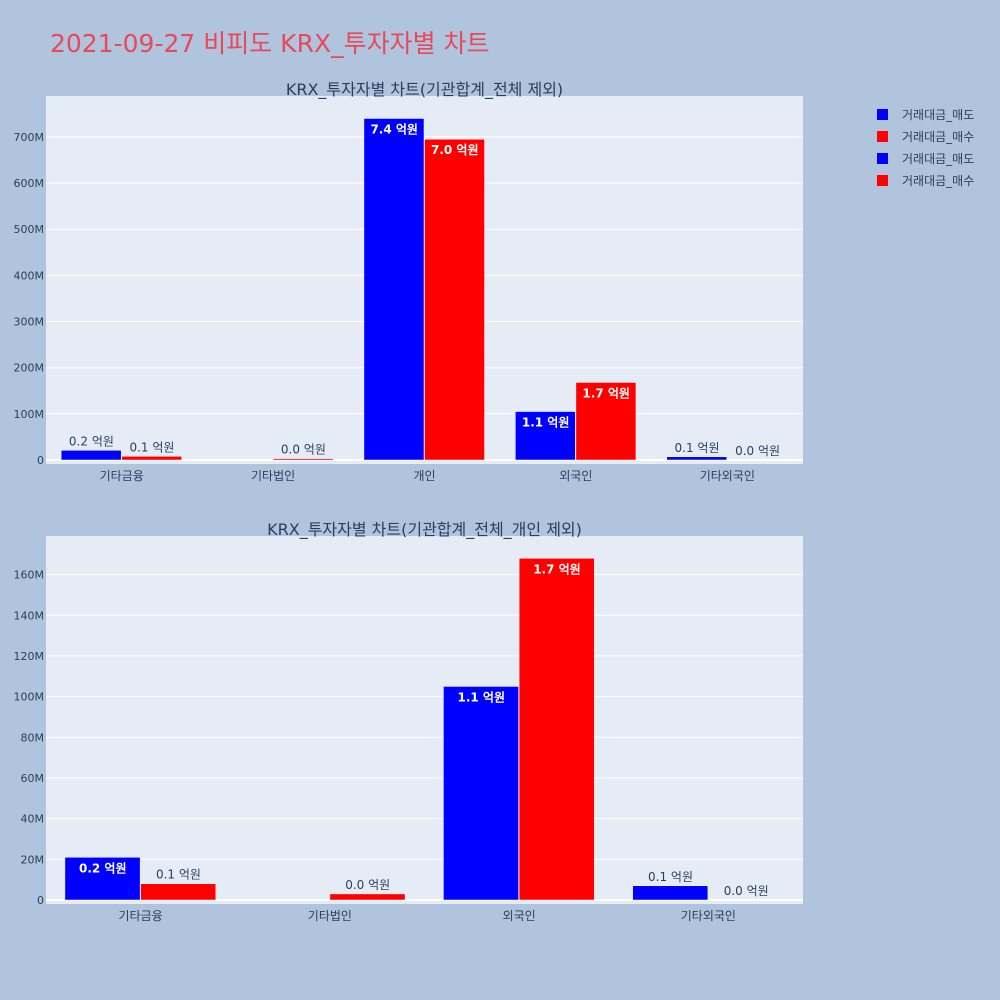  I want to click on y-tick-label: 160M, so click(29, 575).